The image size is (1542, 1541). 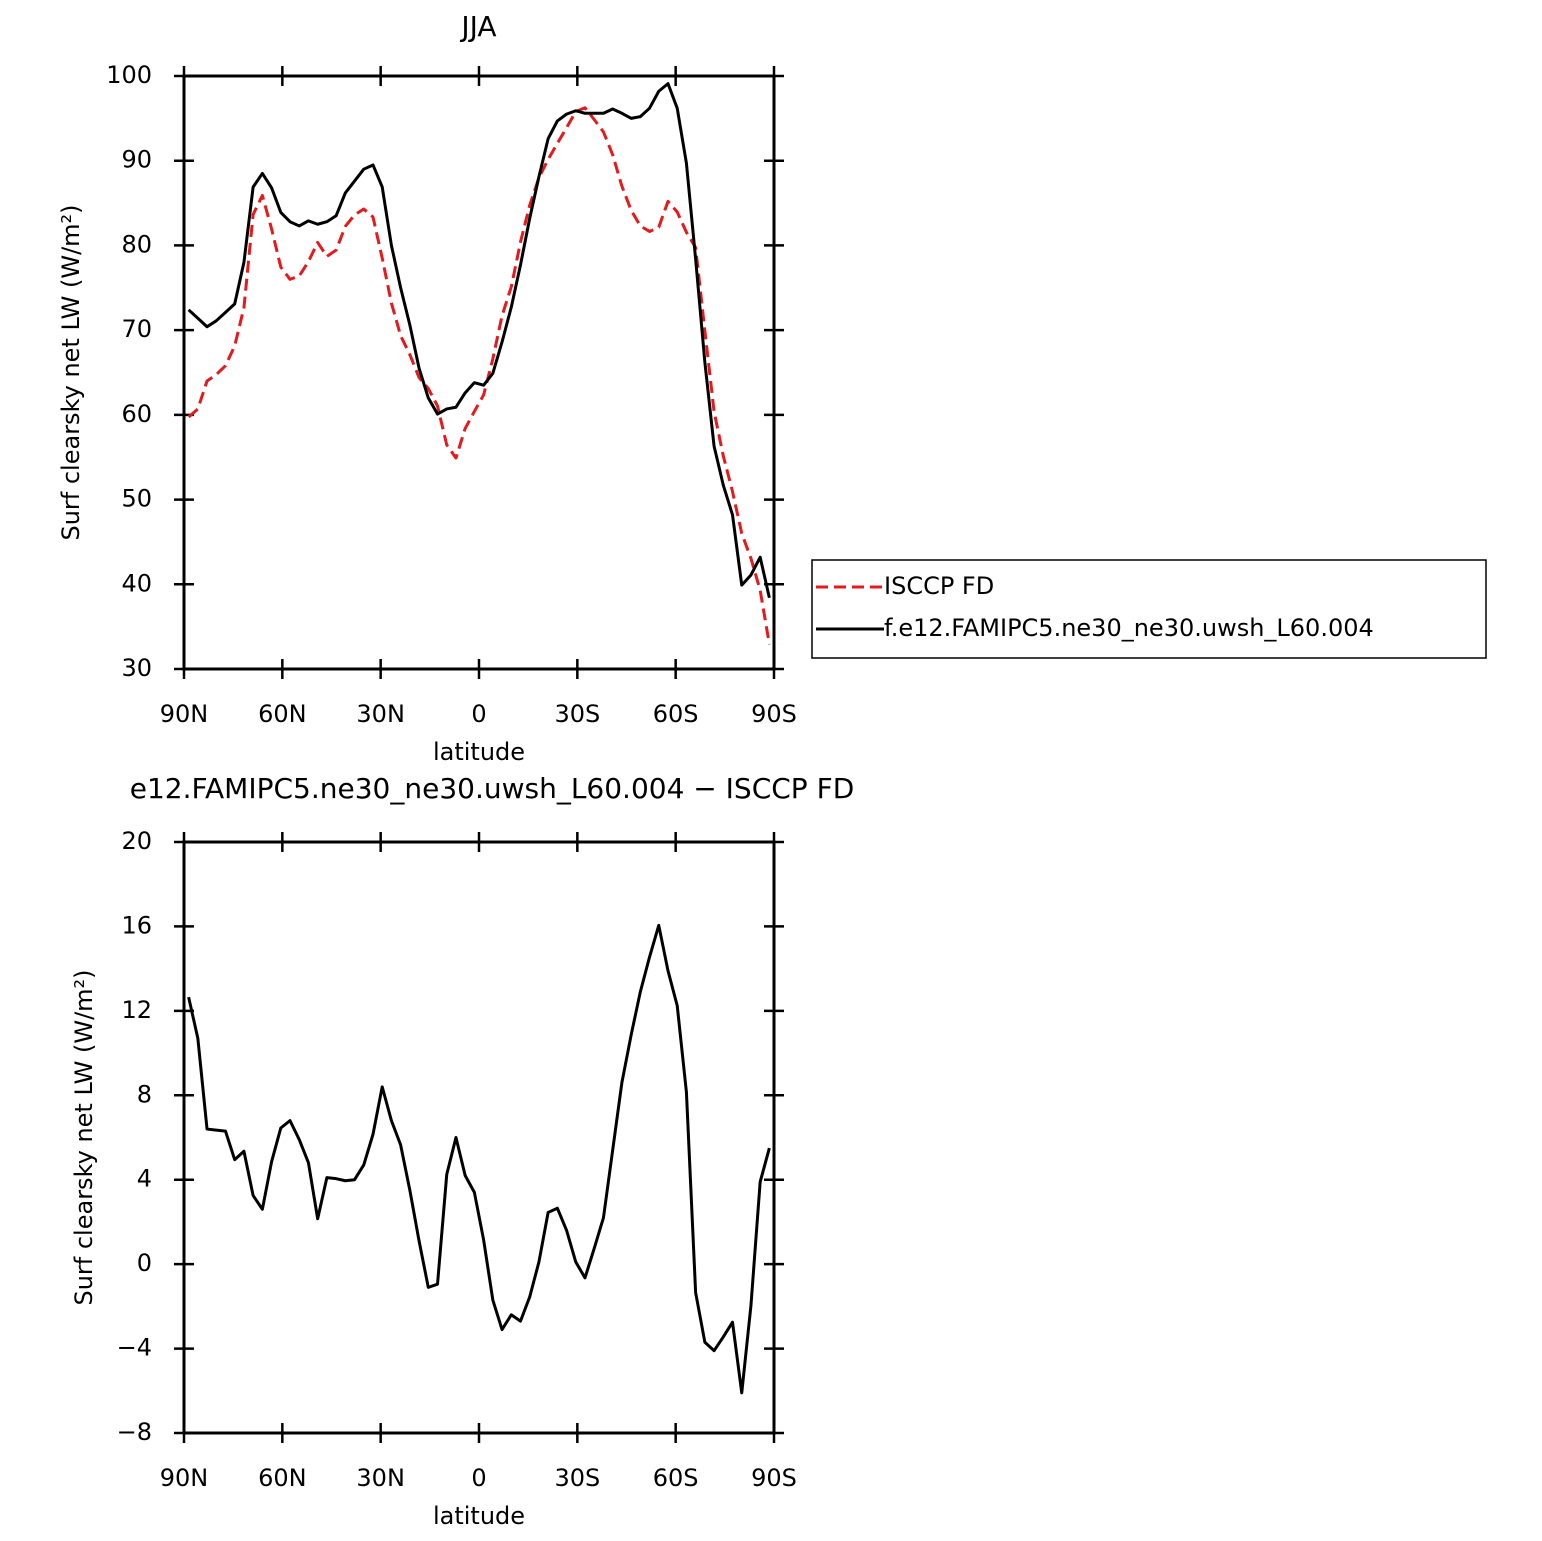 What do you see at coordinates (144, 1094) in the screenshot?
I see `y-tick-label: 8` at bounding box center [144, 1094].